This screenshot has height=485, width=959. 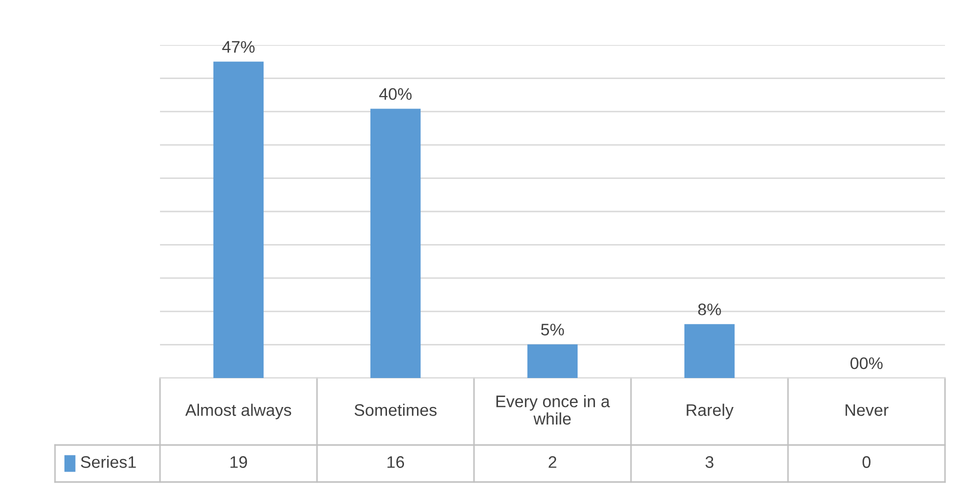 I want to click on text: 19, so click(x=238, y=462).